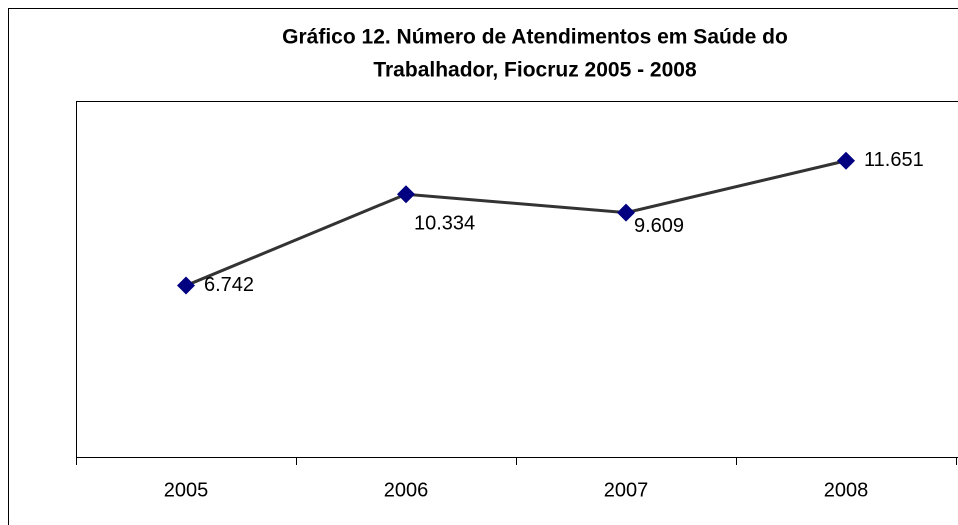  What do you see at coordinates (626, 490) in the screenshot?
I see `x-tick-label: 2007` at bounding box center [626, 490].